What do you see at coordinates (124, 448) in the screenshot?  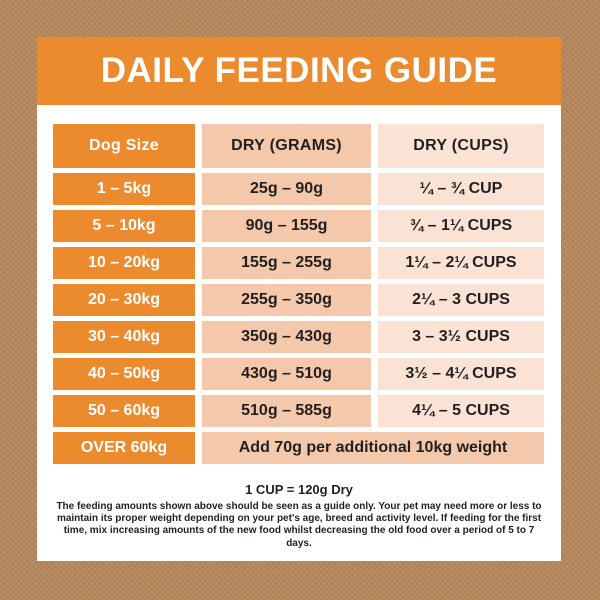 I see `cell-dog-size-over60: OVER 60kg` at bounding box center [124, 448].